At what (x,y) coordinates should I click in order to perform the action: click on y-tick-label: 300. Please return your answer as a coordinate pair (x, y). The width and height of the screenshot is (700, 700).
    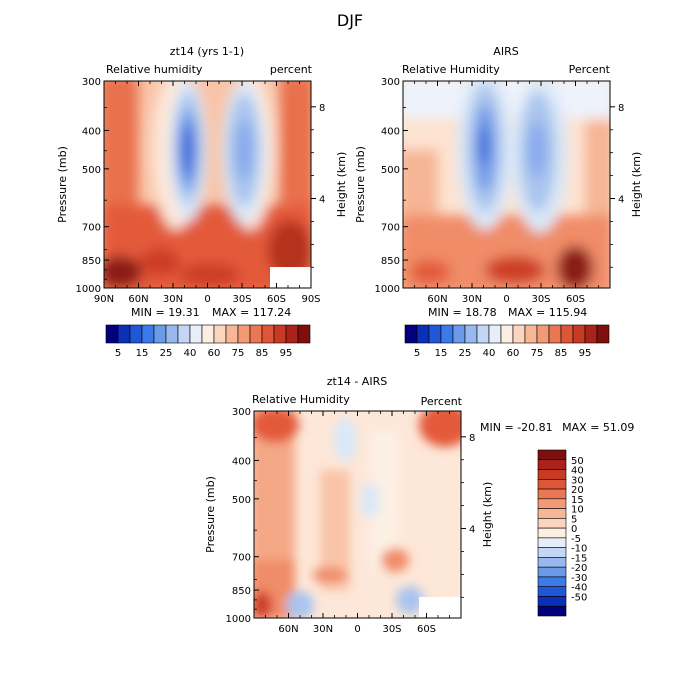
    Looking at the image, I should click on (91, 82).